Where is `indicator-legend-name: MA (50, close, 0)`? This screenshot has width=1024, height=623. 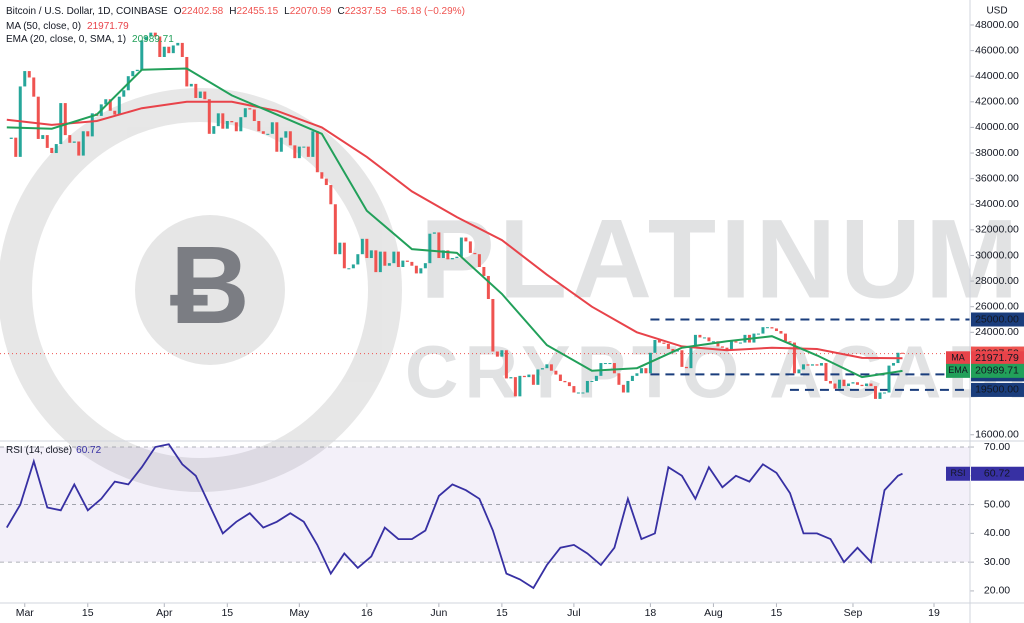 indicator-legend-name: MA (50, close, 0) is located at coordinates (43, 26).